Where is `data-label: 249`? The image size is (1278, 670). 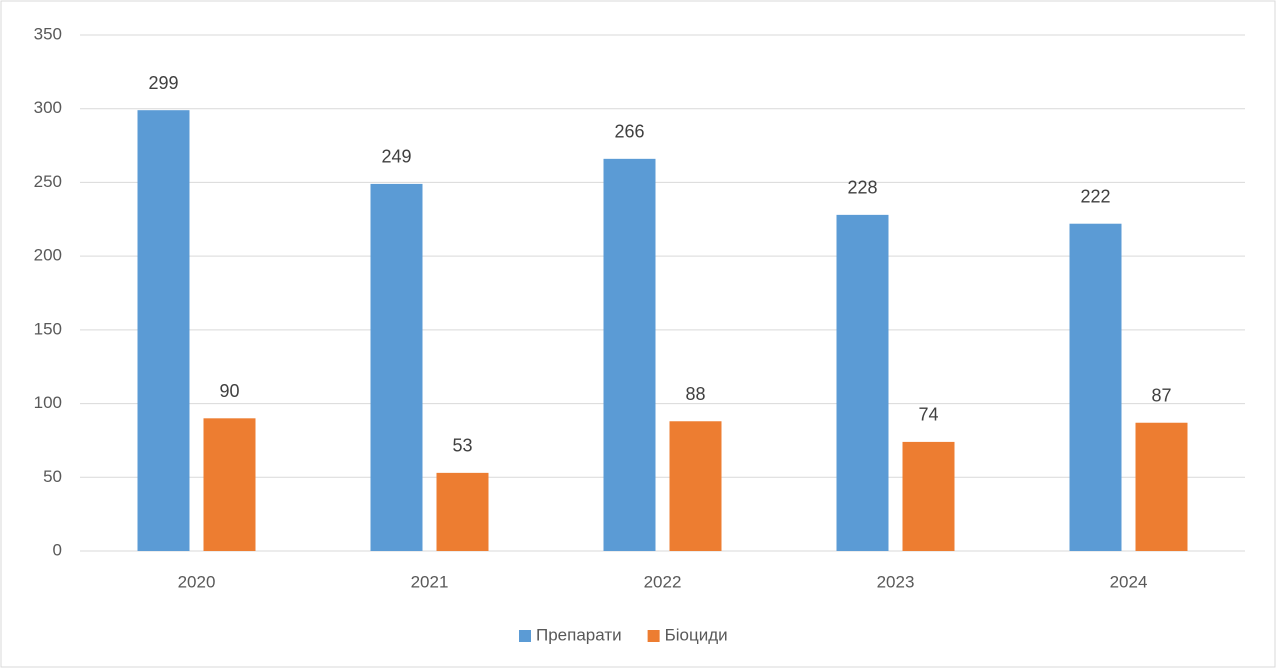
data-label: 249 is located at coordinates (396, 157).